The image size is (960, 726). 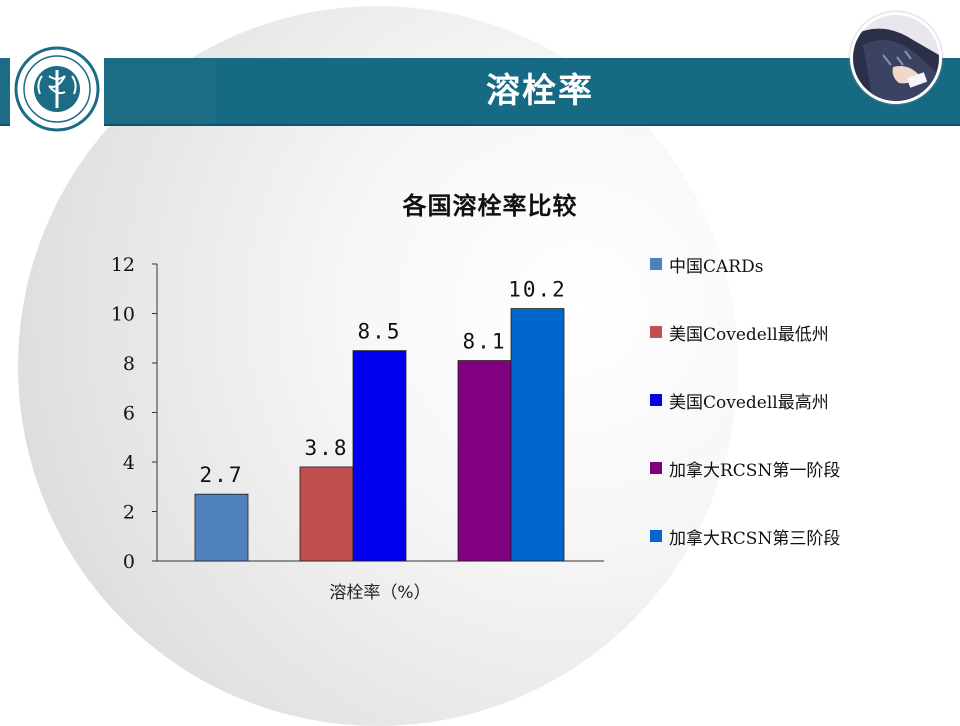 What do you see at coordinates (537, 290) in the screenshot?
I see `data-label: 10.2` at bounding box center [537, 290].